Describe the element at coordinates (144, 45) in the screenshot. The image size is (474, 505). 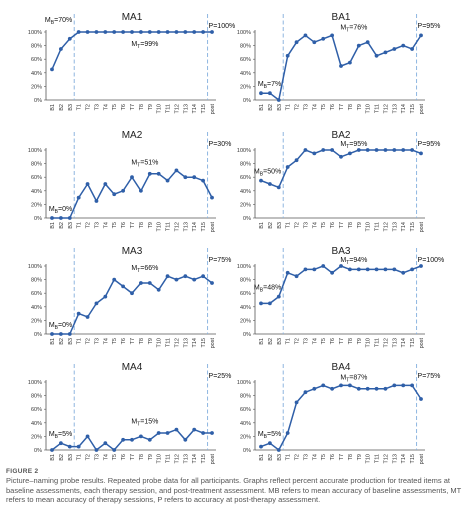
I see `mean-therapy-label: MT=99%` at that location.